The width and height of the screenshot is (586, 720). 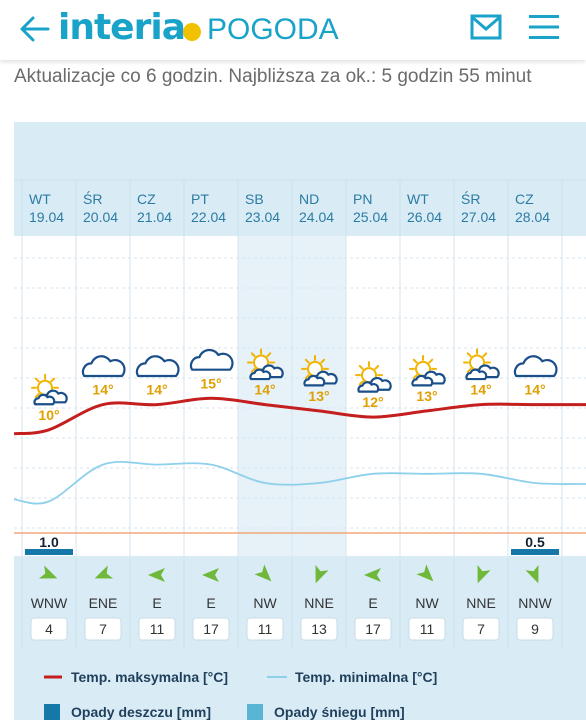 I want to click on legend-rain-swatch, so click(x=52, y=712).